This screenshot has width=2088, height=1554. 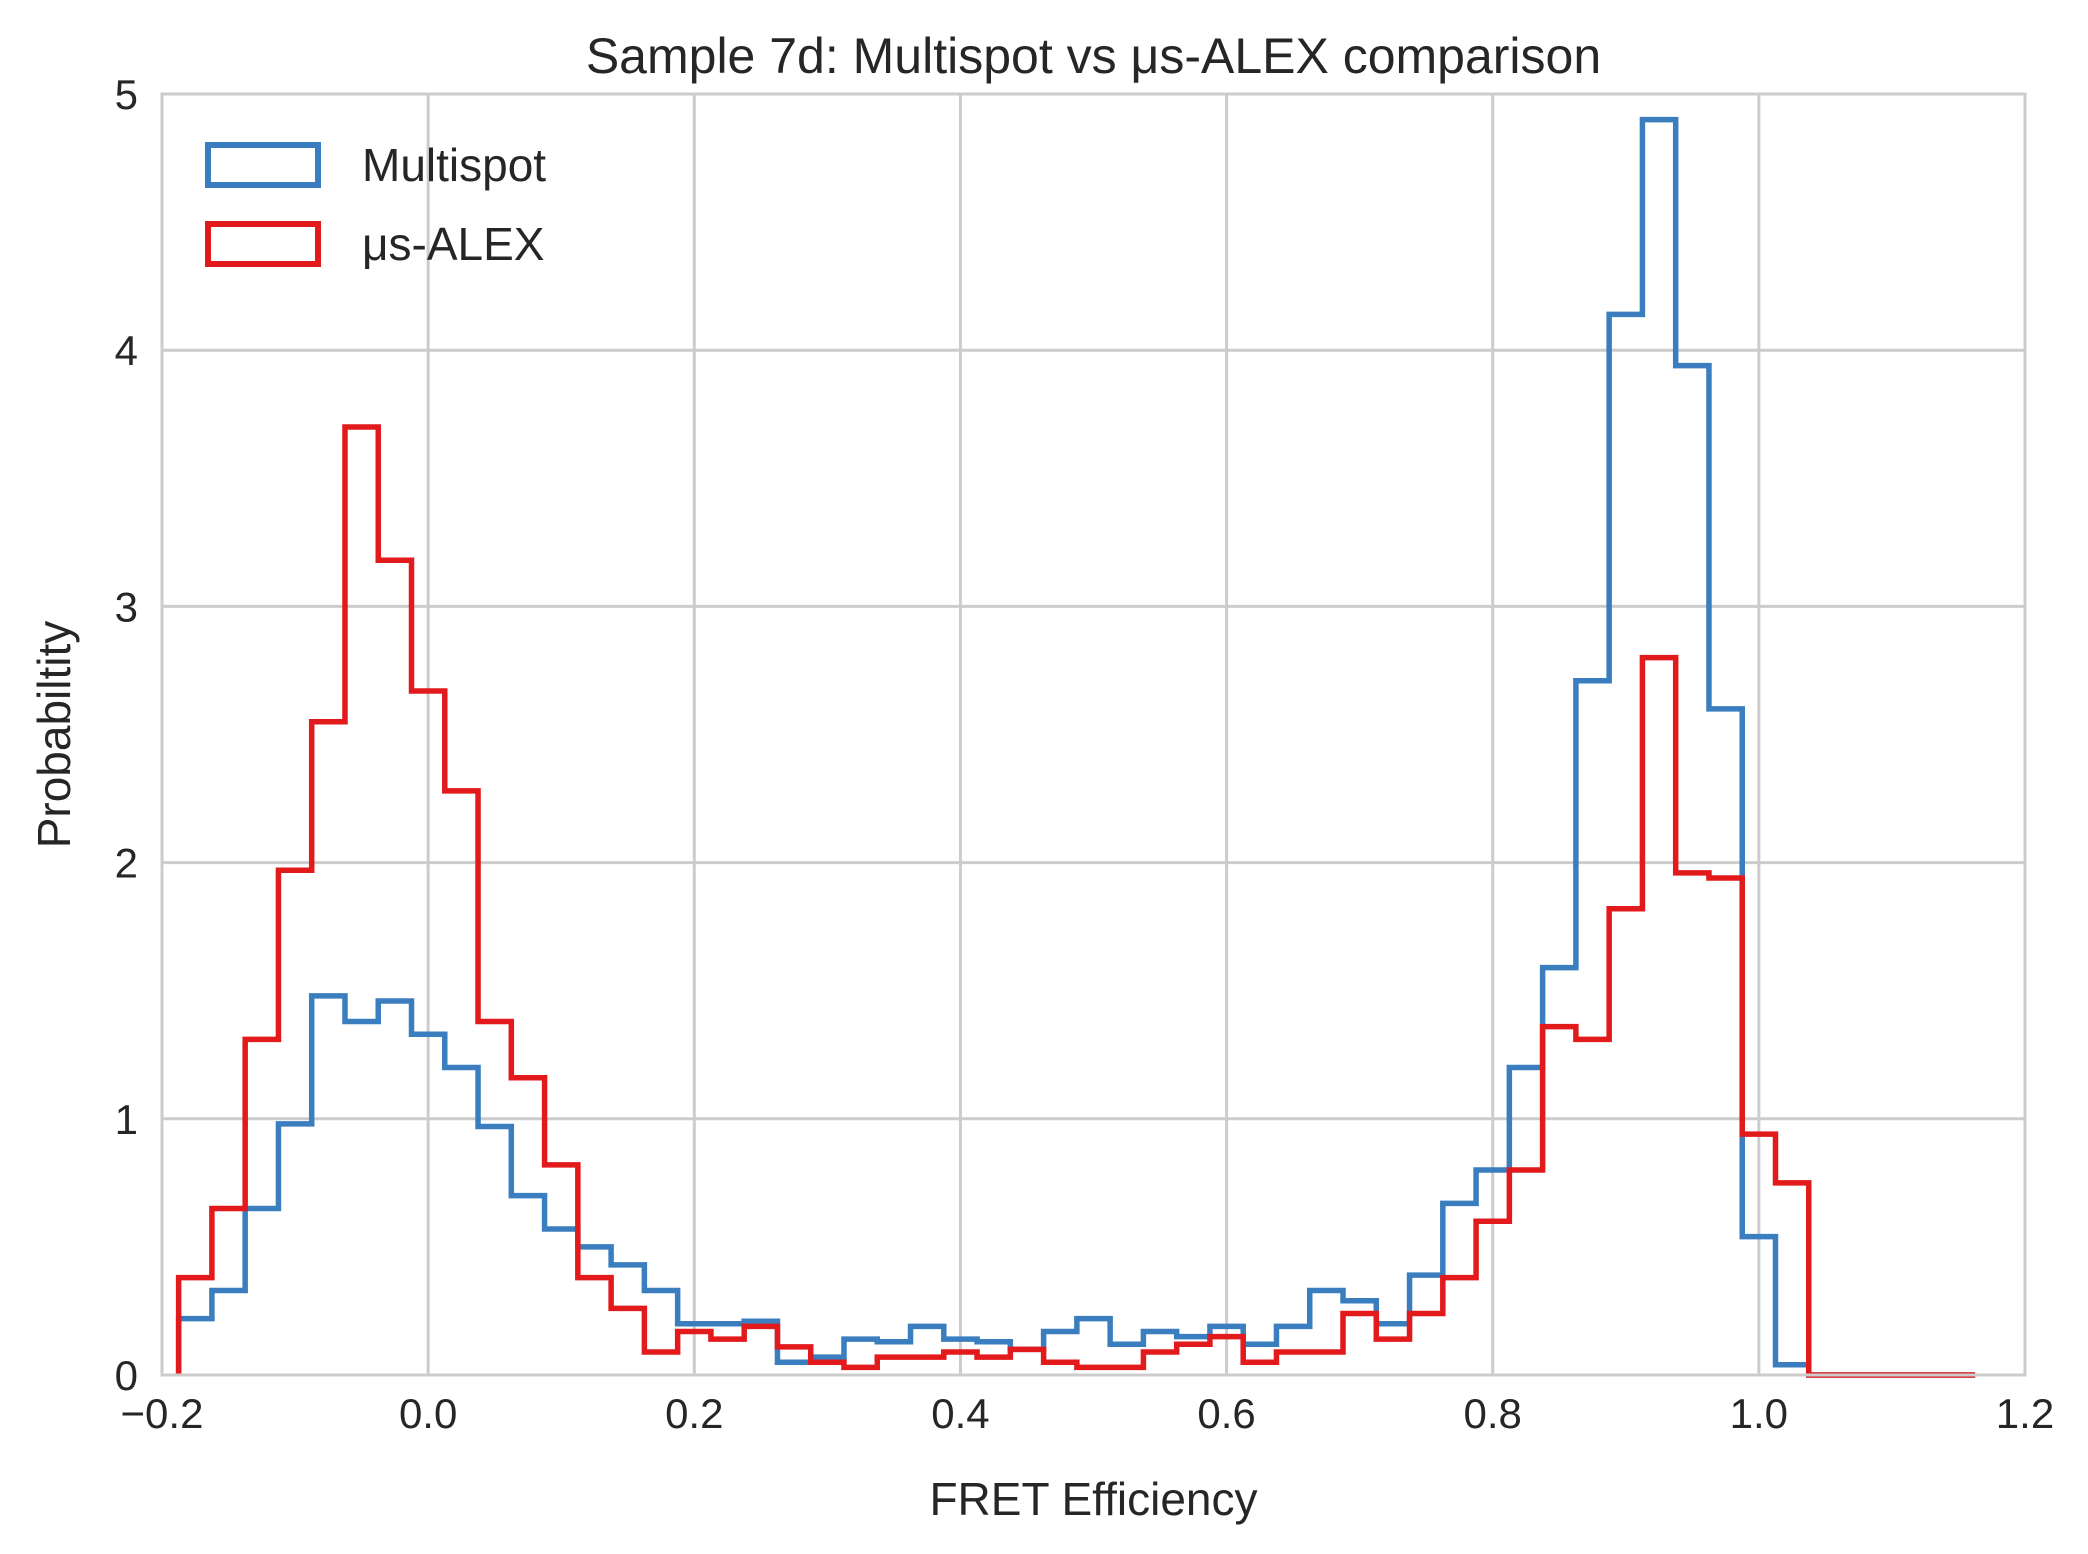 I want to click on x-tick-labels: −0.2 0.0 0.2 0.4 0.6 0.8 1.0 1.2, so click(x=1088, y=1413).